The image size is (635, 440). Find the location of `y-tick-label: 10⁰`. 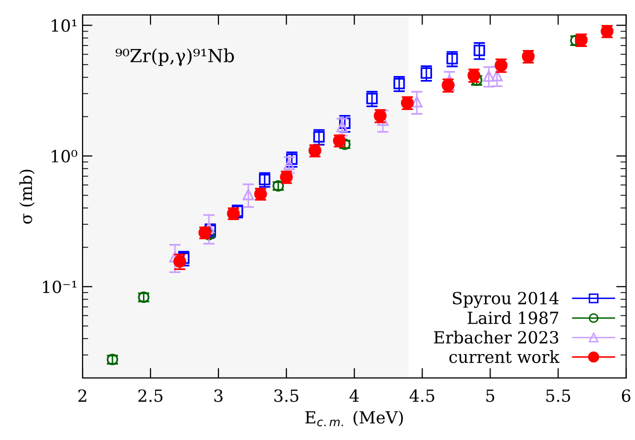

y-tick-label: 10⁰ is located at coordinates (65, 156).